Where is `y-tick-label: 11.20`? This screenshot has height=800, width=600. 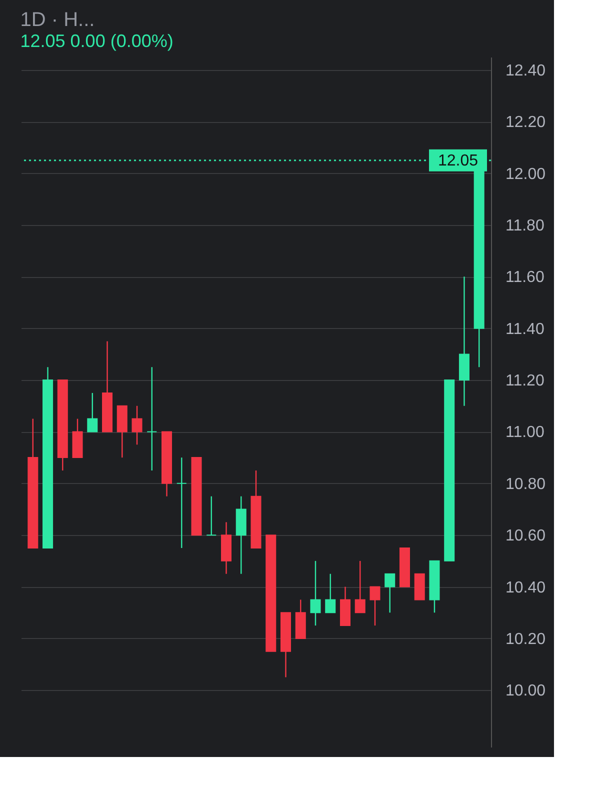
y-tick-label: 11.20 is located at coordinates (525, 381).